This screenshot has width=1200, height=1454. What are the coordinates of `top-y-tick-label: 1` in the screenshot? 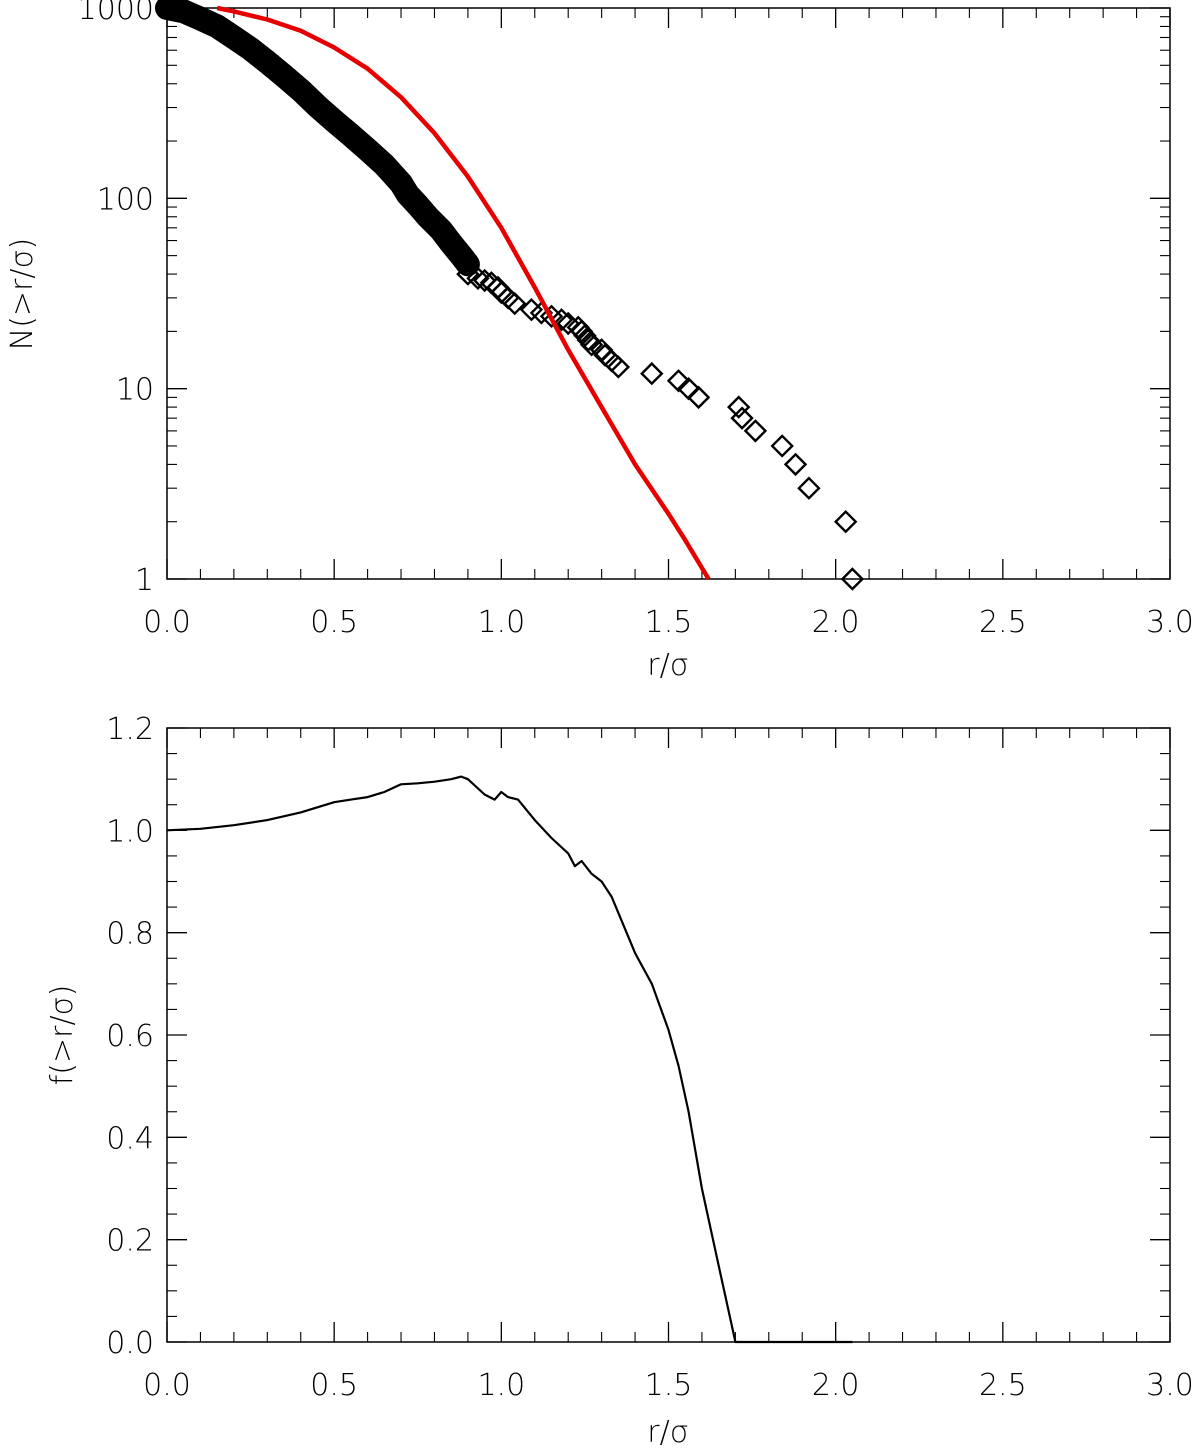 It's located at (144, 580).